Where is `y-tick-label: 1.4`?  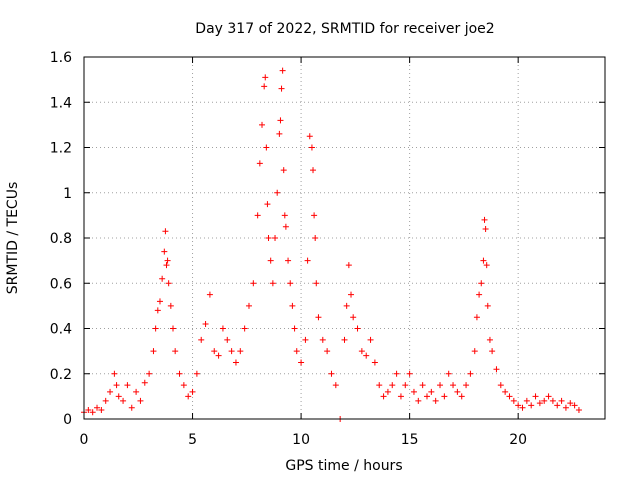 y-tick-label: 1.4 is located at coordinates (61, 103).